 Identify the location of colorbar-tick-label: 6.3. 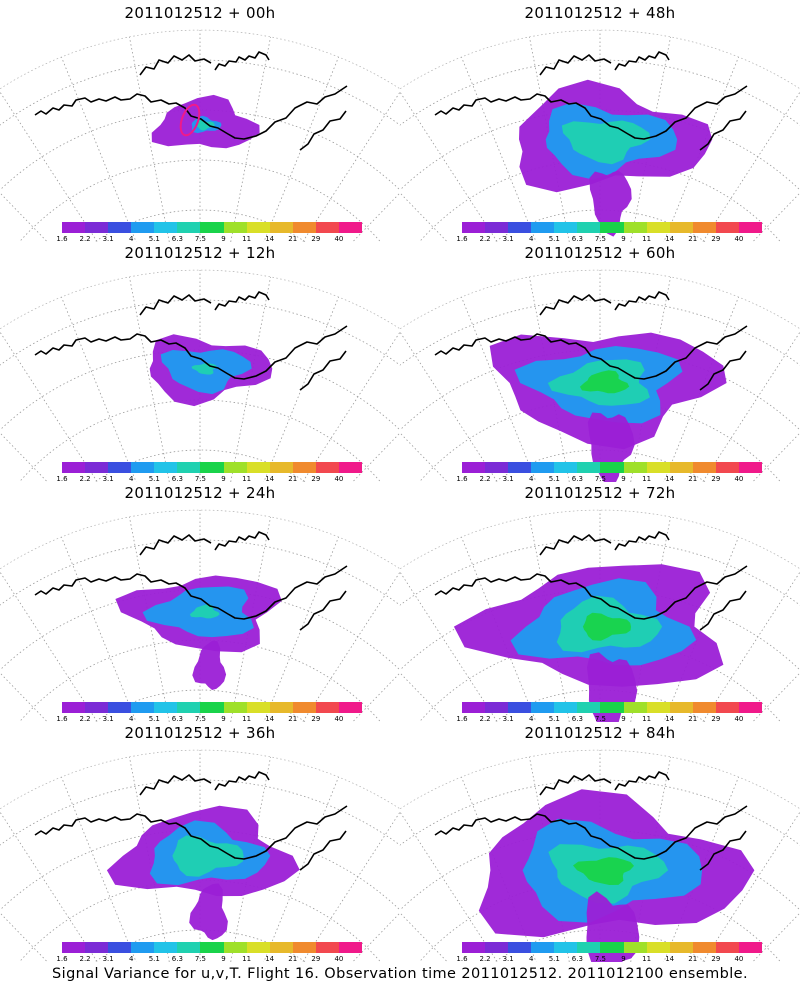
(177, 959).